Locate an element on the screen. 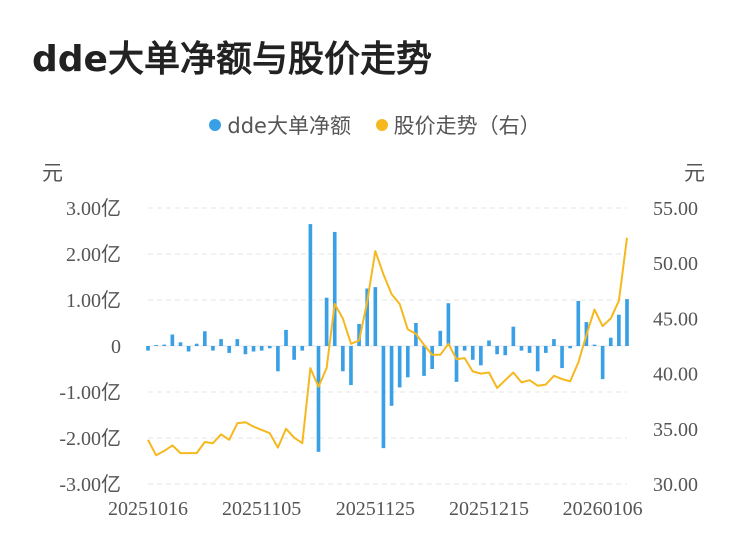  x-tick-label: 20251125 is located at coordinates (375, 509).